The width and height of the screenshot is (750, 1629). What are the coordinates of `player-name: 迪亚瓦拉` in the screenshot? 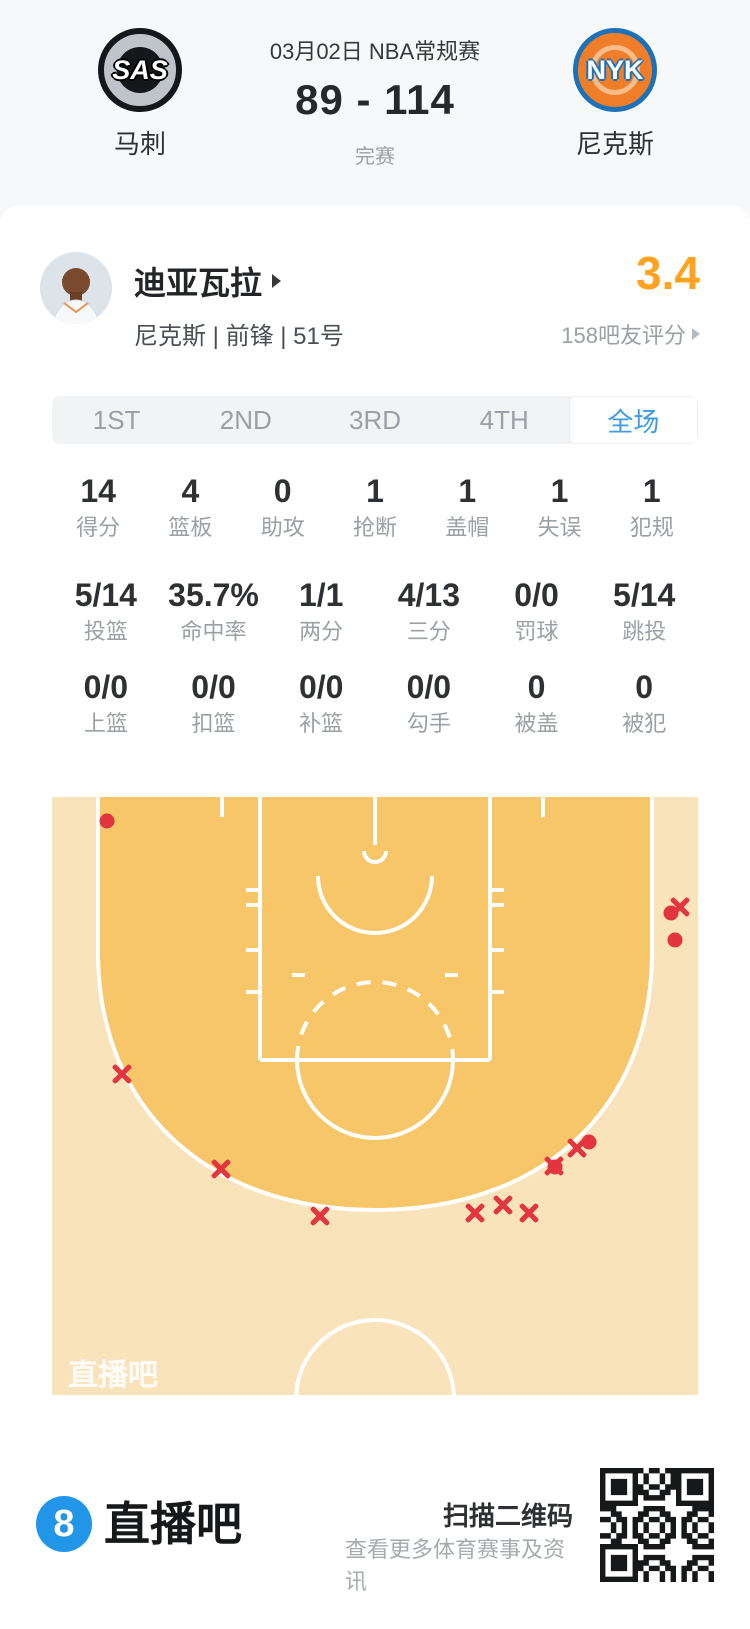 It's located at (198, 283).